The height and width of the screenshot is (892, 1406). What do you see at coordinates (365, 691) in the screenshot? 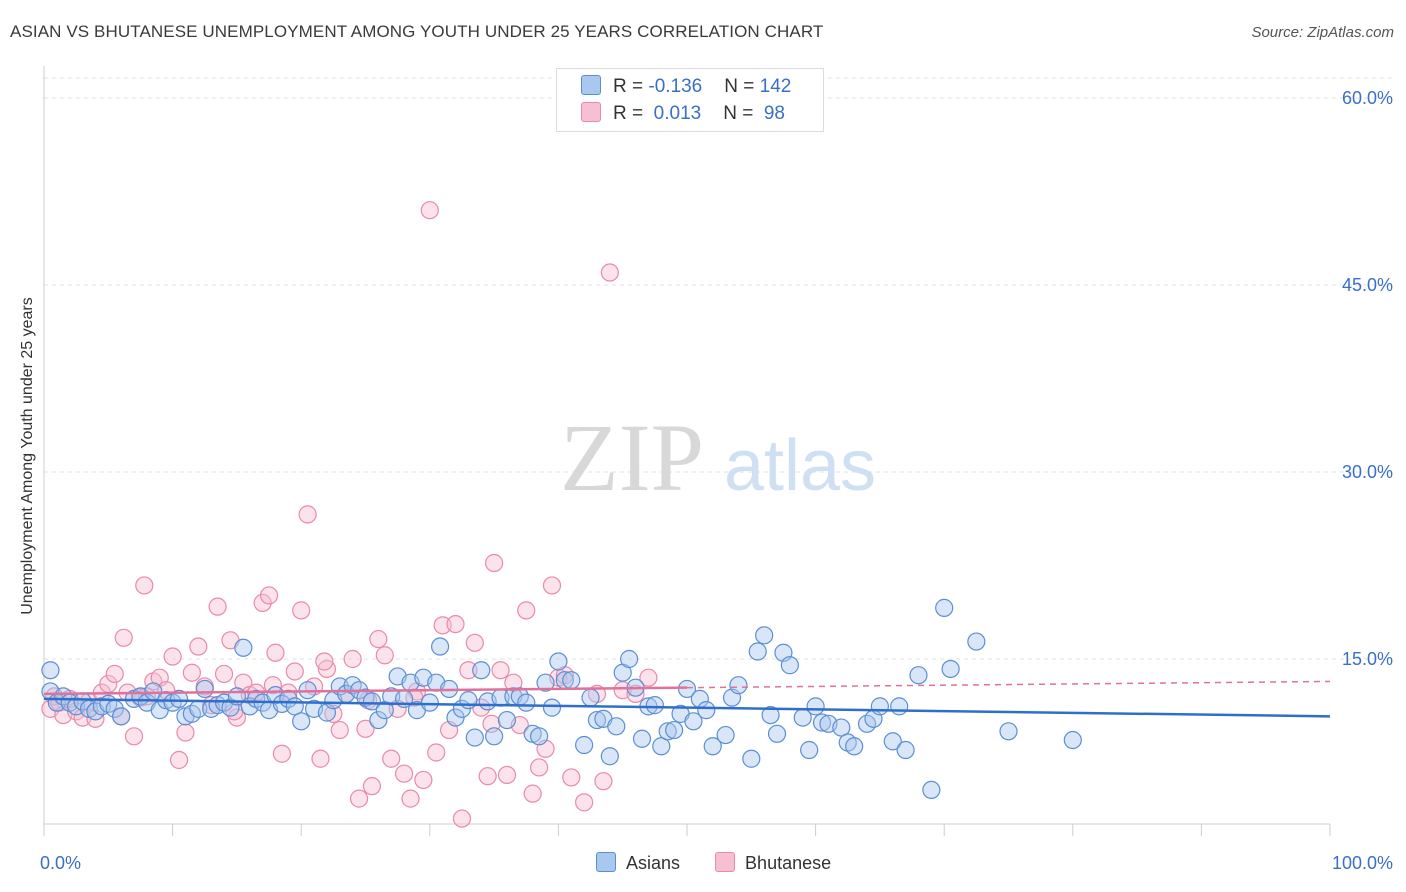
I see `bhutanese-trend-line` at bounding box center [365, 691].